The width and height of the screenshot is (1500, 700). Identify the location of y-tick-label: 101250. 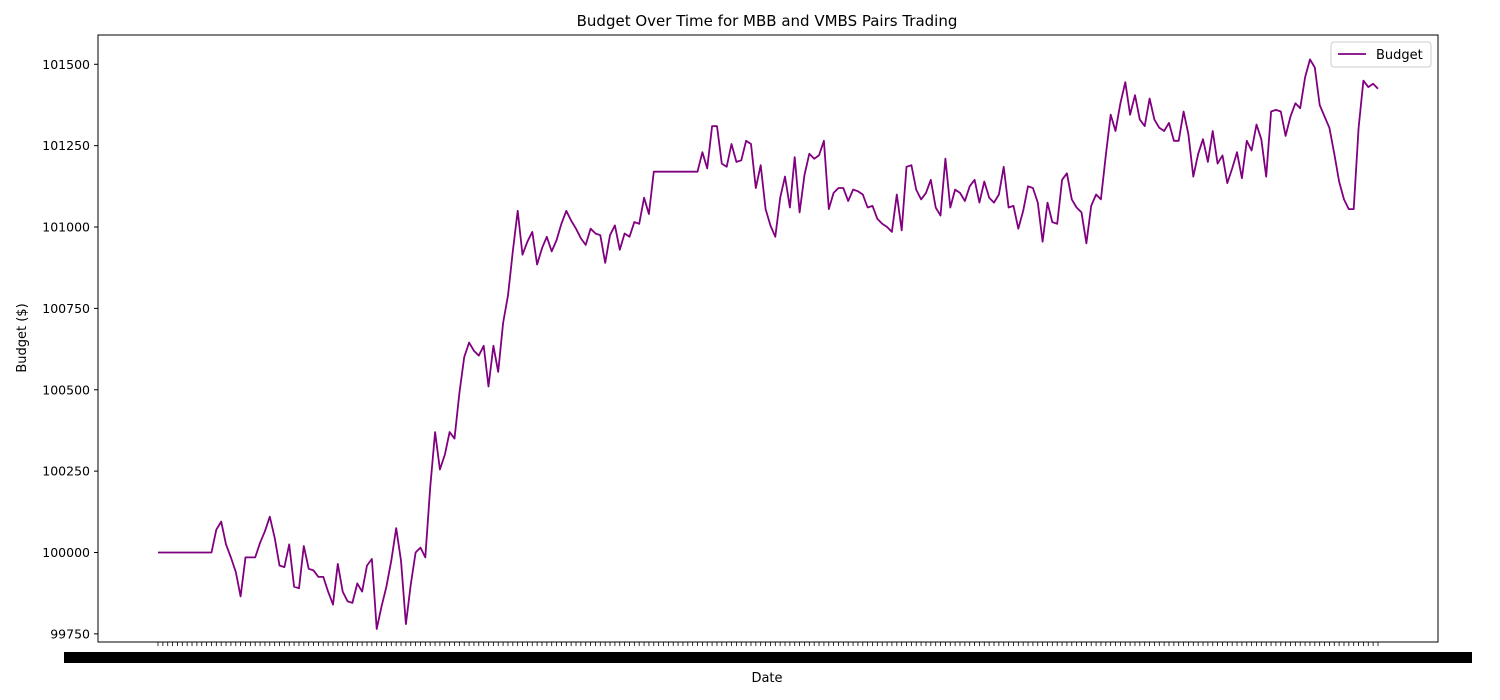
(66, 145).